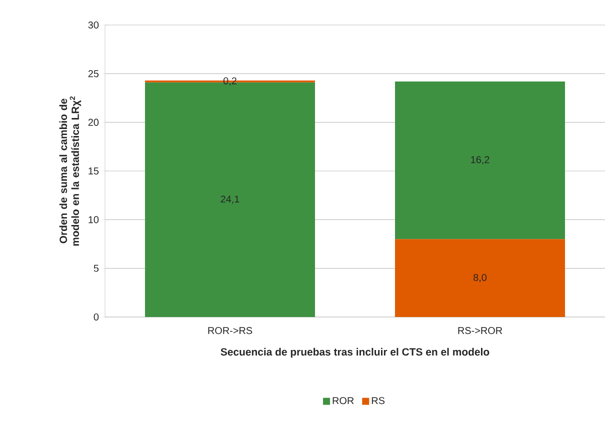  Describe the element at coordinates (96, 268) in the screenshot. I see `y-tick-label: 5` at that location.